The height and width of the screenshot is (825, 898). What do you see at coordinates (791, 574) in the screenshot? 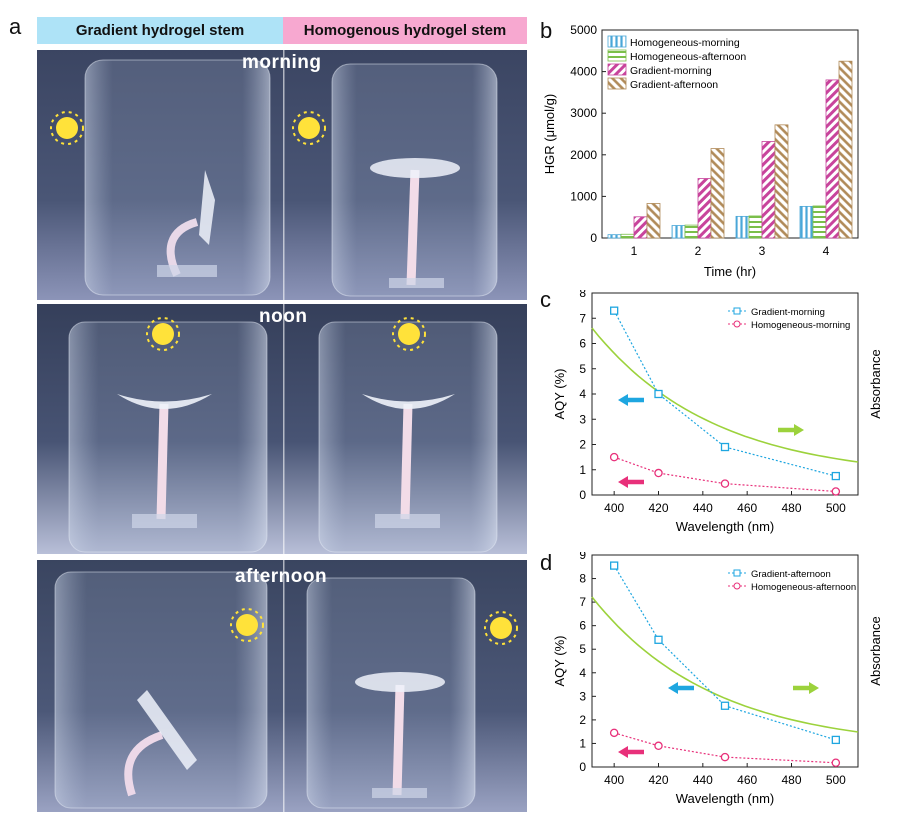
I see `legend-label: Gradient-afternoon` at bounding box center [791, 574].